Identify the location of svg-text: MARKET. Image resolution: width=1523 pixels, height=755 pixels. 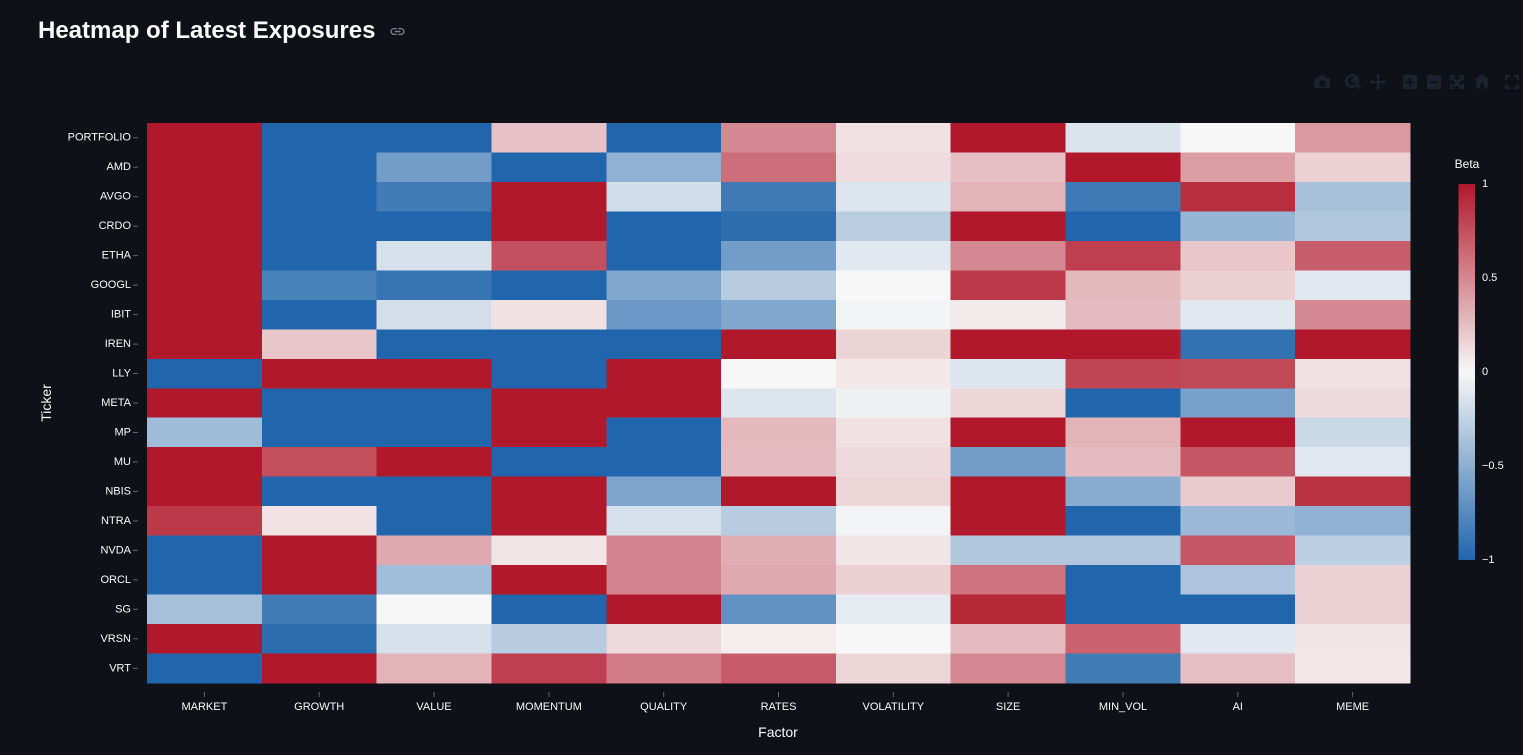
(204, 707).